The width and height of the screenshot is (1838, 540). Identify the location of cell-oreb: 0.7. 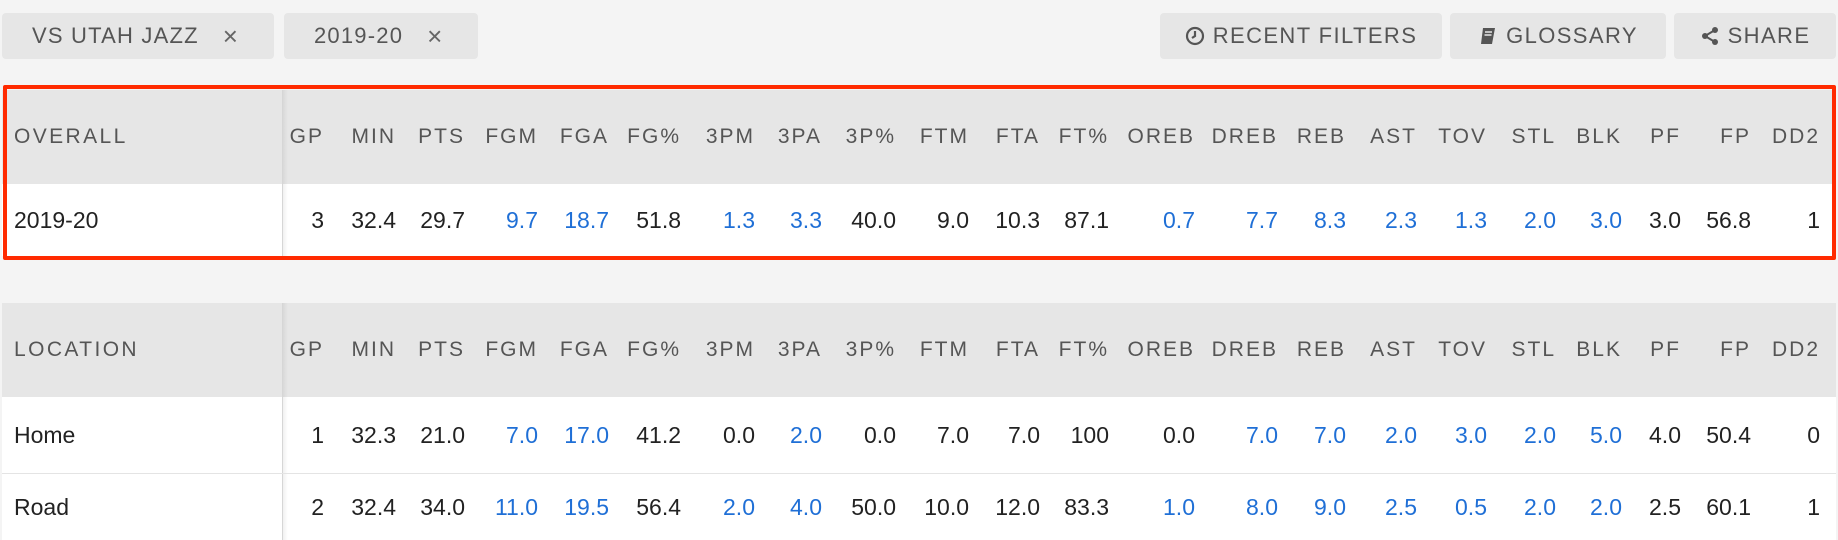
(1179, 219).